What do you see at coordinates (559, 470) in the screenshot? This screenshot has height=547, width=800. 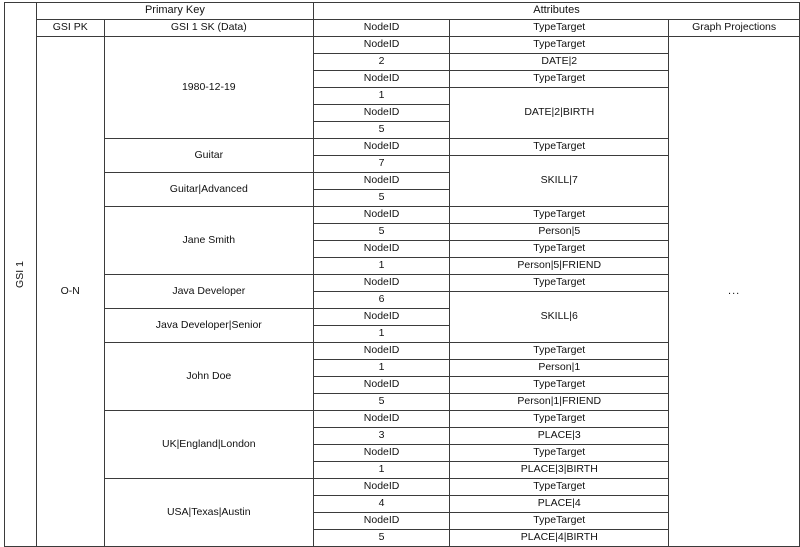 I see `attribute-value: PLACE|3|BIRTH` at bounding box center [559, 470].